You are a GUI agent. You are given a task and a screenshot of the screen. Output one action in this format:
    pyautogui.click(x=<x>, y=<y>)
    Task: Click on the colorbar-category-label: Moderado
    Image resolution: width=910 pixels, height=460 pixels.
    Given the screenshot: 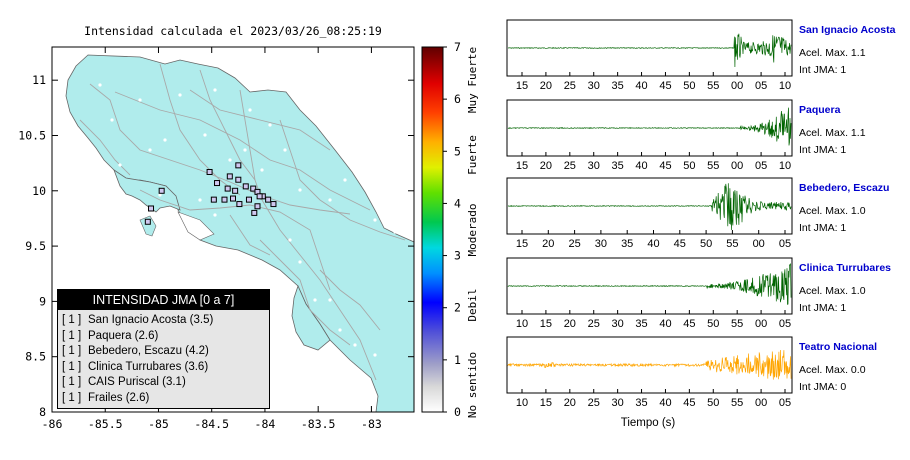 What is the action you would take?
    pyautogui.click(x=472, y=230)
    